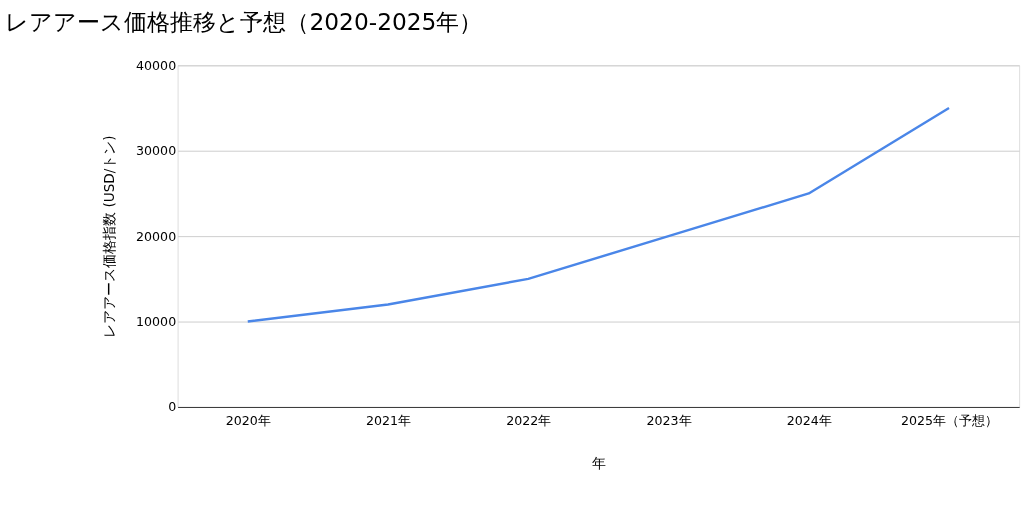 This screenshot has width=1024, height=528. What do you see at coordinates (529, 420) in the screenshot?
I see `x-tick-label: 2022年` at bounding box center [529, 420].